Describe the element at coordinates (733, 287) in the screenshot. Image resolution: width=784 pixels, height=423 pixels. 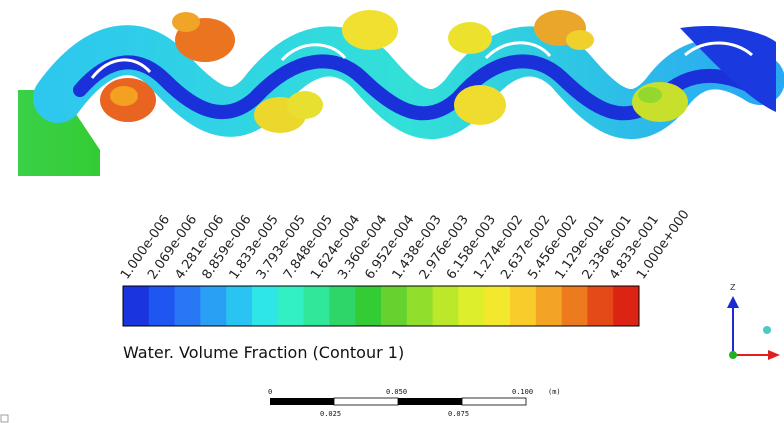
I see `z-axis-label: Z` at that location.